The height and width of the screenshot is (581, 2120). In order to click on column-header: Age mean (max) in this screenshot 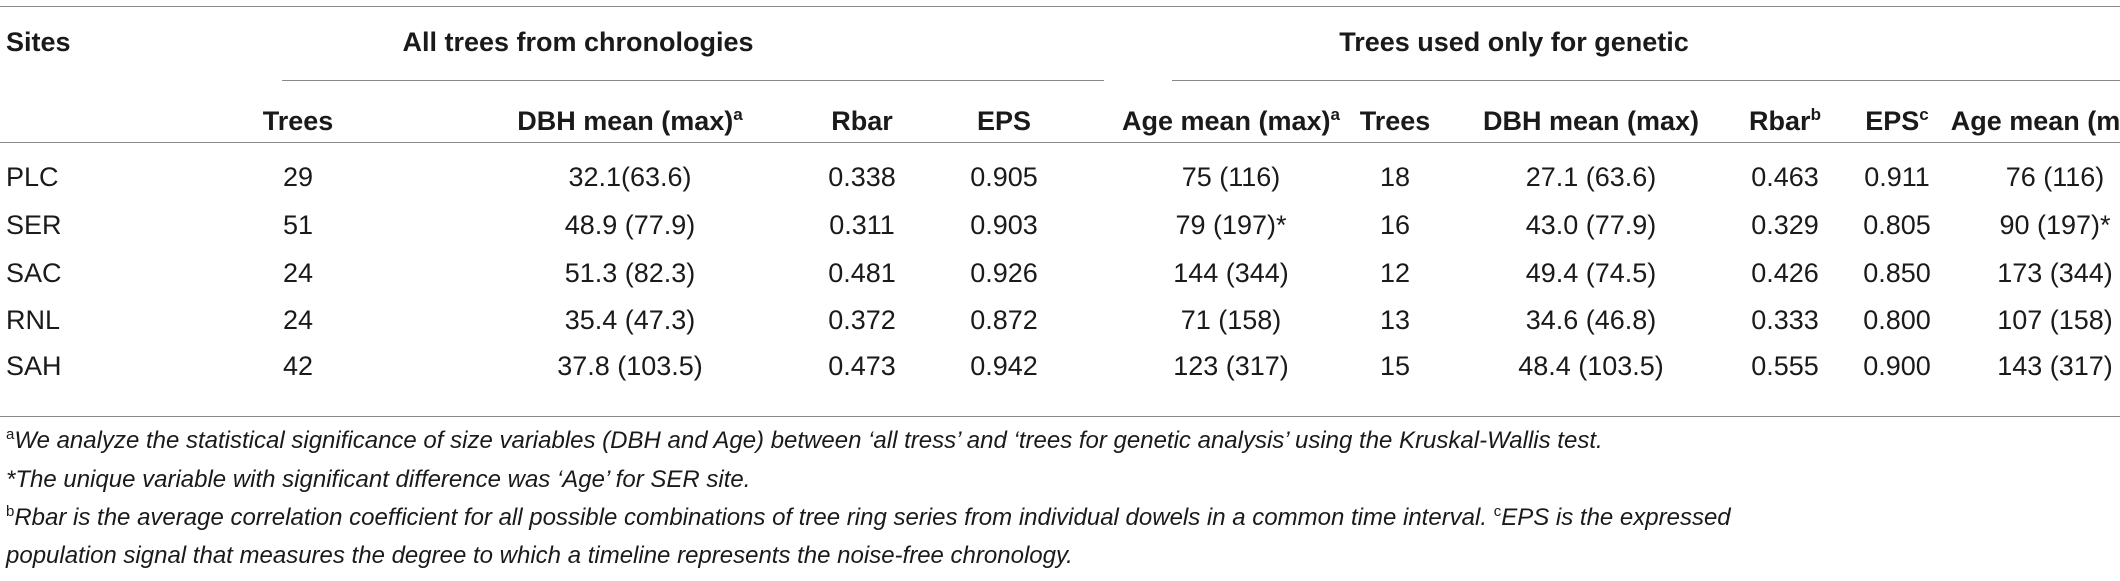, I will do `click(2035, 121)`.